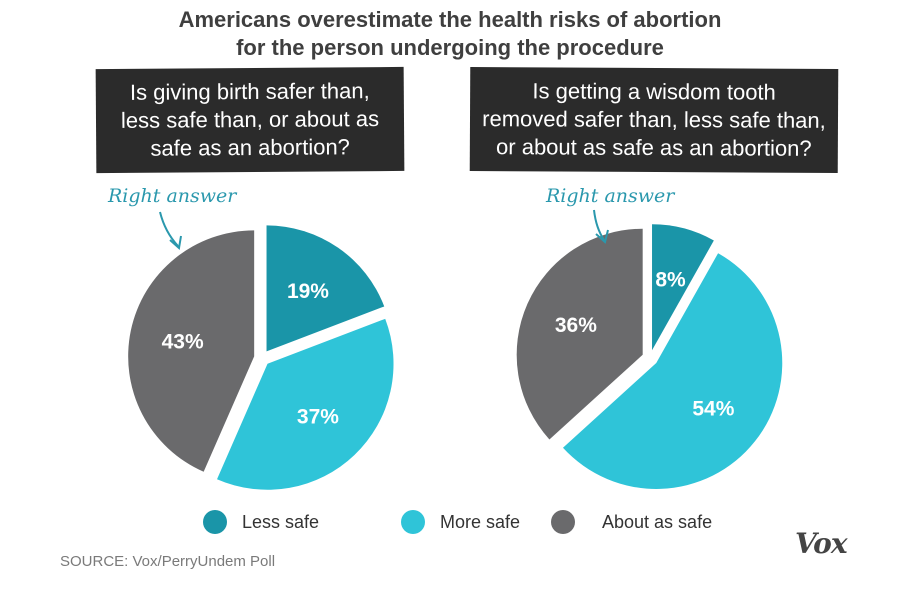 This screenshot has height=589, width=900. What do you see at coordinates (563, 522) in the screenshot?
I see `legend-swatch-about-as-safe` at bounding box center [563, 522].